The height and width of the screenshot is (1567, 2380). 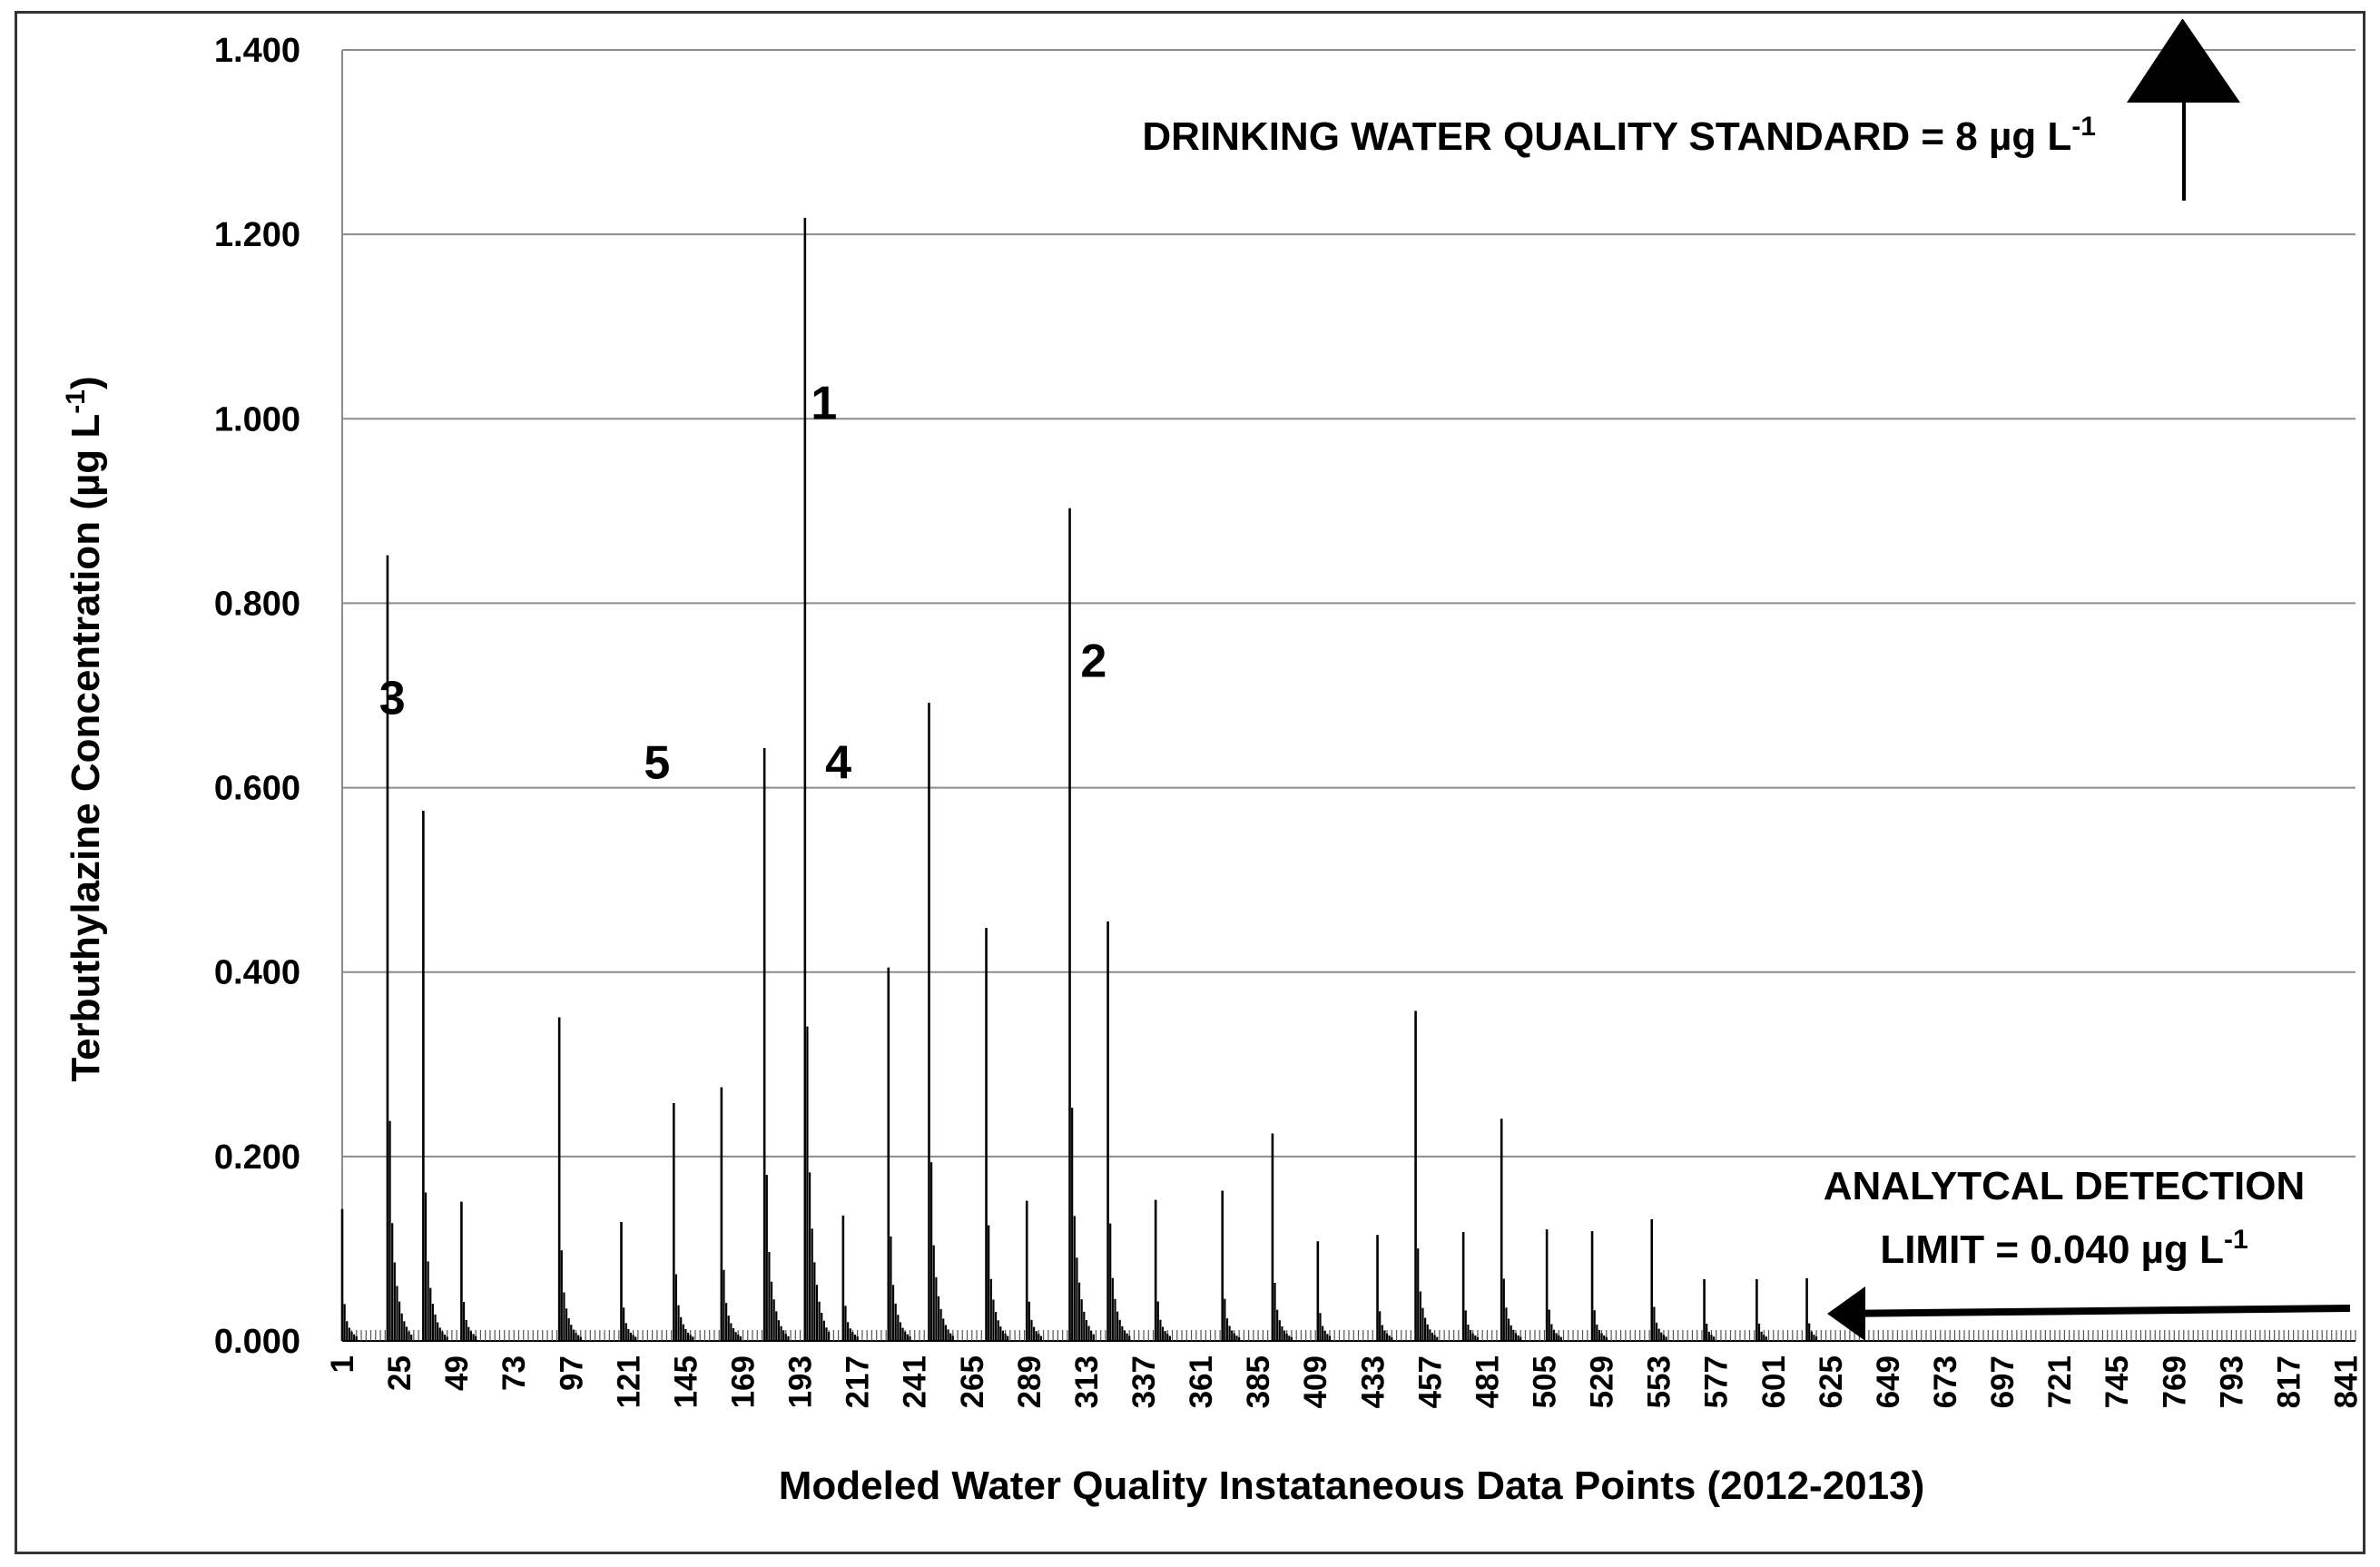 I want to click on y-tick-label: 1.000, so click(x=257, y=419).